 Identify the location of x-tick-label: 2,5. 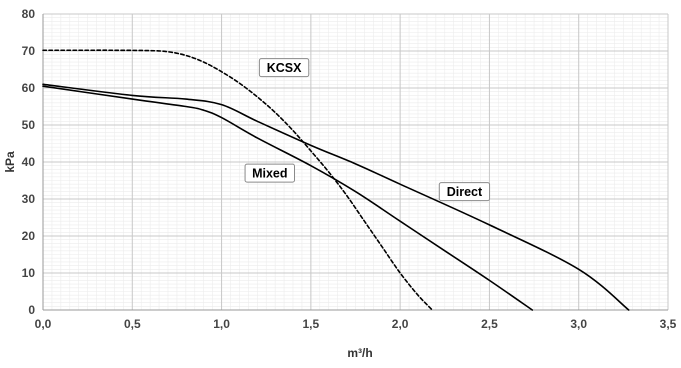
(489, 324).